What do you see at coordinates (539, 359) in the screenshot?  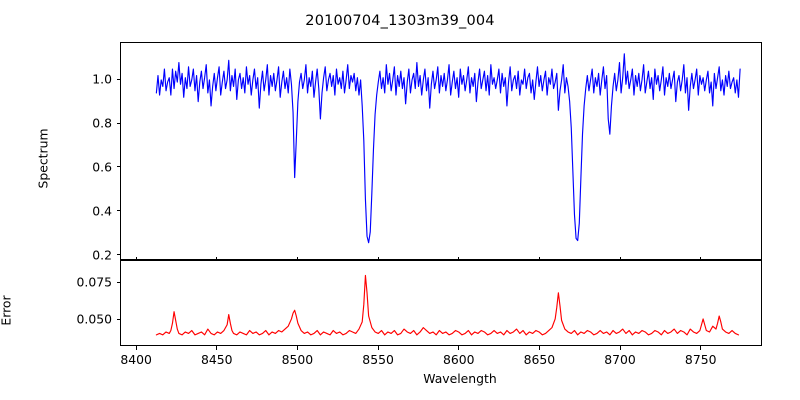 I see `x-tick-label: 8650` at bounding box center [539, 359].